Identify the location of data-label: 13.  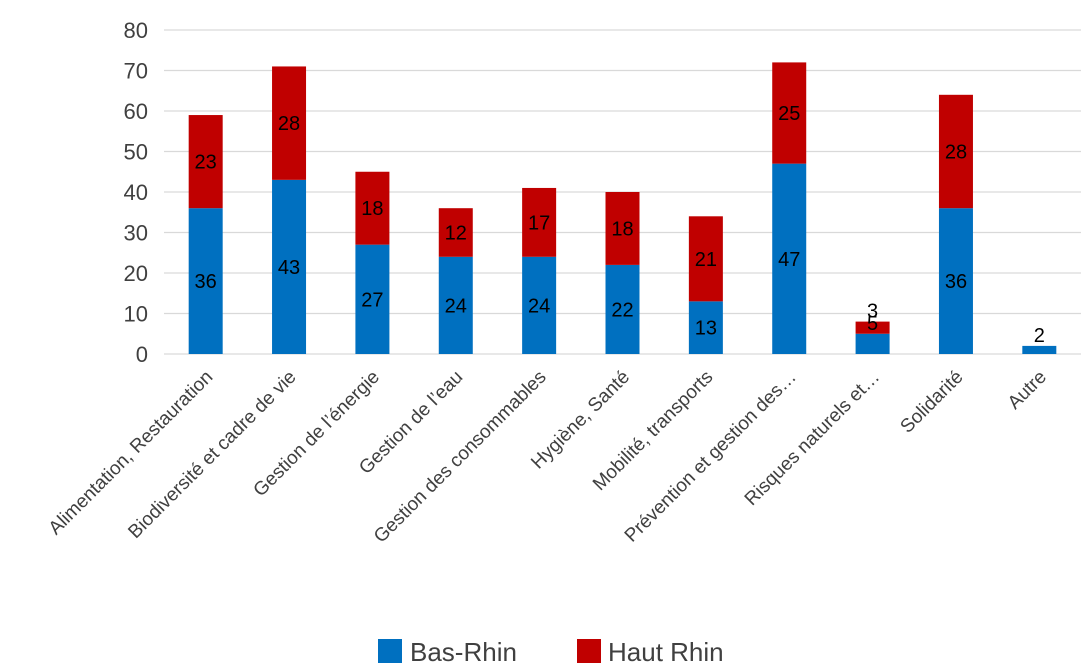
(706, 329).